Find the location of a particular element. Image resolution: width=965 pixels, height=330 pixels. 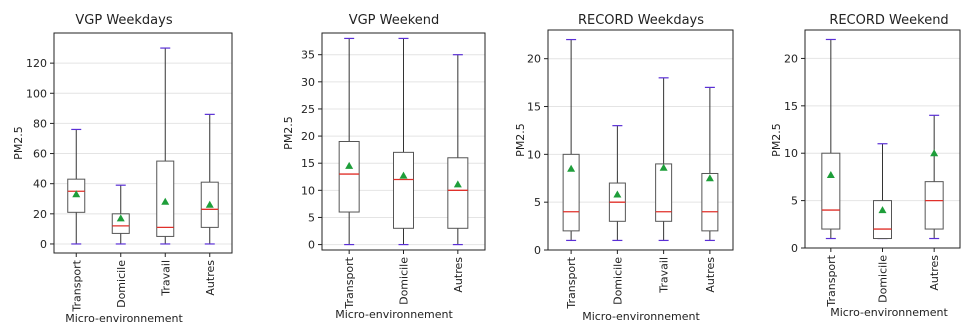

y-tick-label: 60 is located at coordinates (40, 154).